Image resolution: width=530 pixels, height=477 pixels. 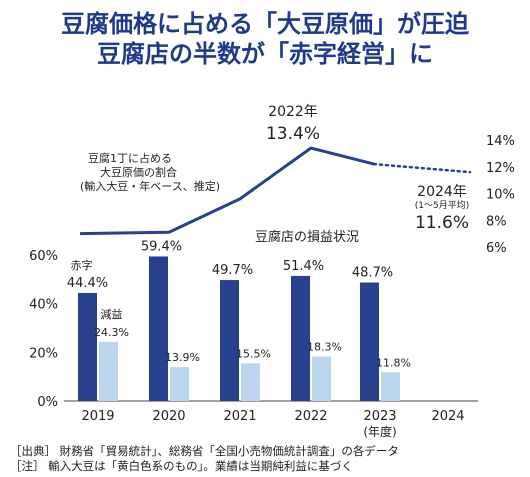 I want to click on y-tick-label: 40%, so click(x=43, y=305).